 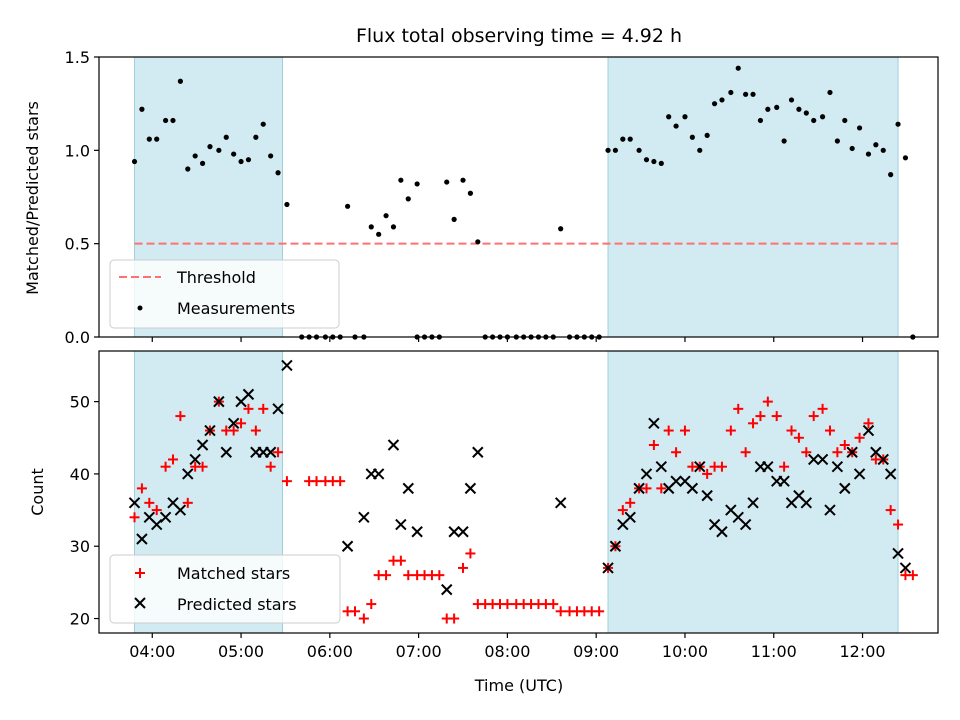 What do you see at coordinates (37, 492) in the screenshot?
I see `bottom-y-axis-label: Count` at bounding box center [37, 492].